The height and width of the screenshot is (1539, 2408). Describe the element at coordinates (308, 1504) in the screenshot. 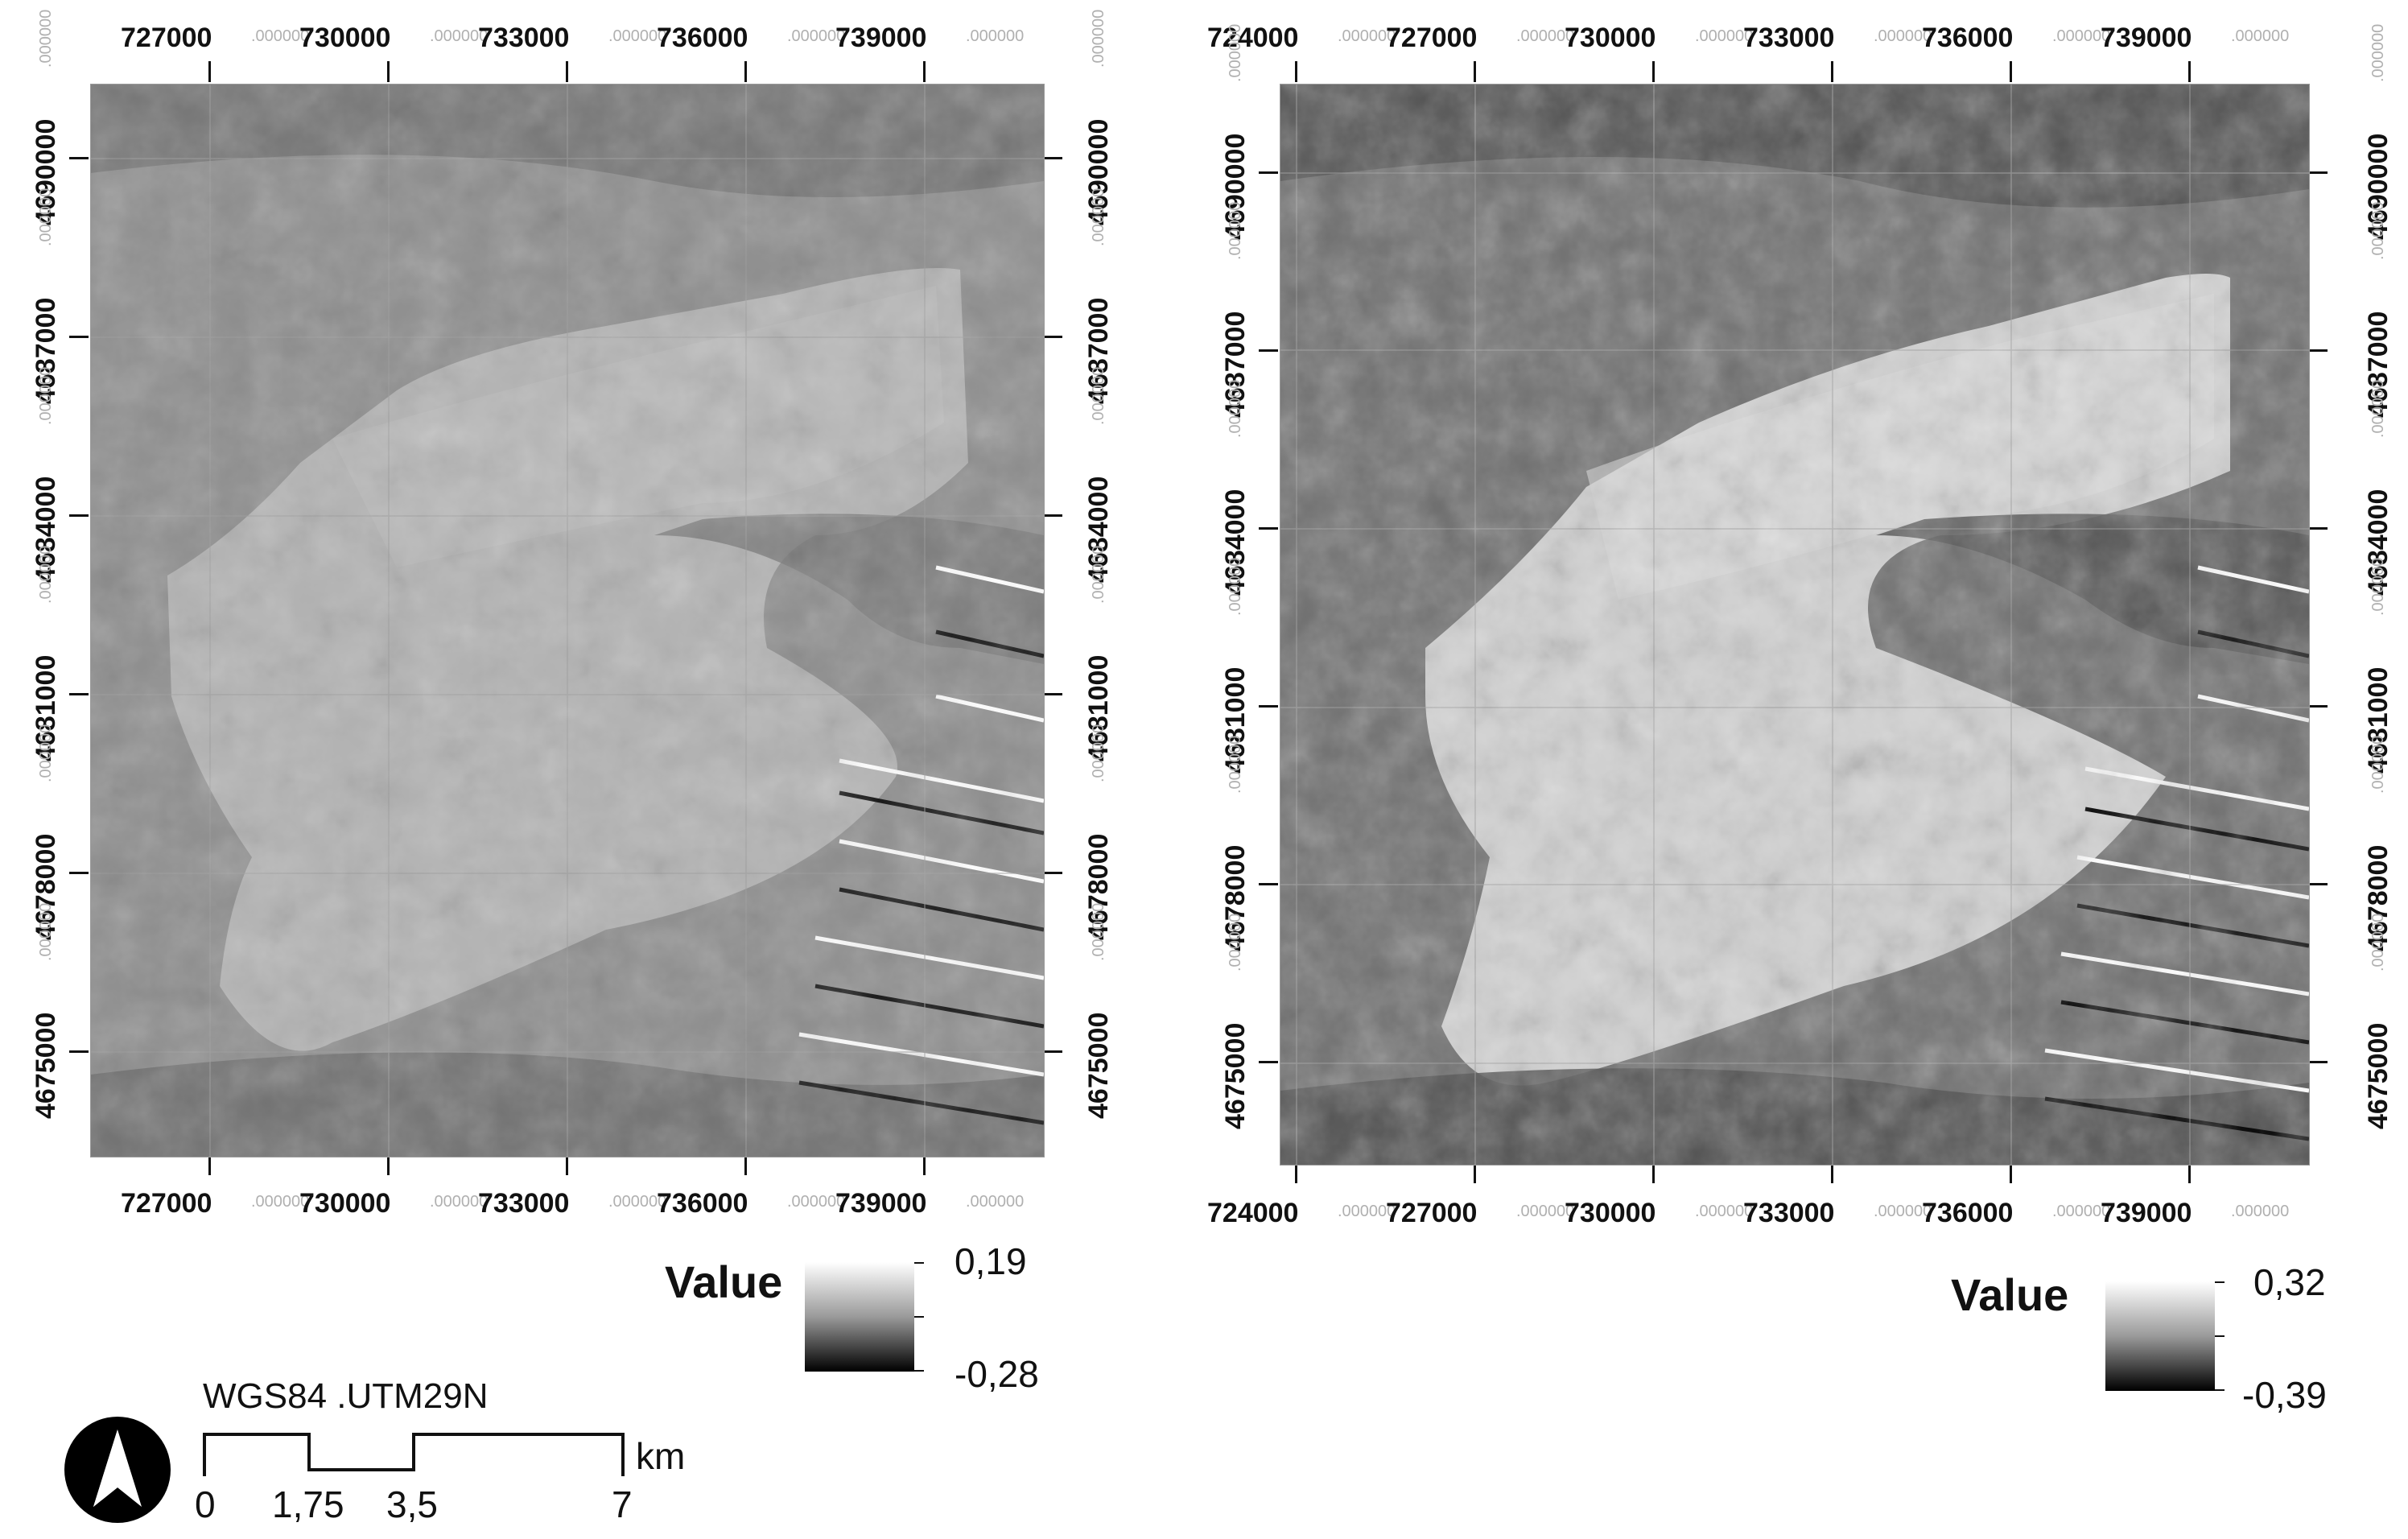

I see `scale-label: 1,75` at that location.